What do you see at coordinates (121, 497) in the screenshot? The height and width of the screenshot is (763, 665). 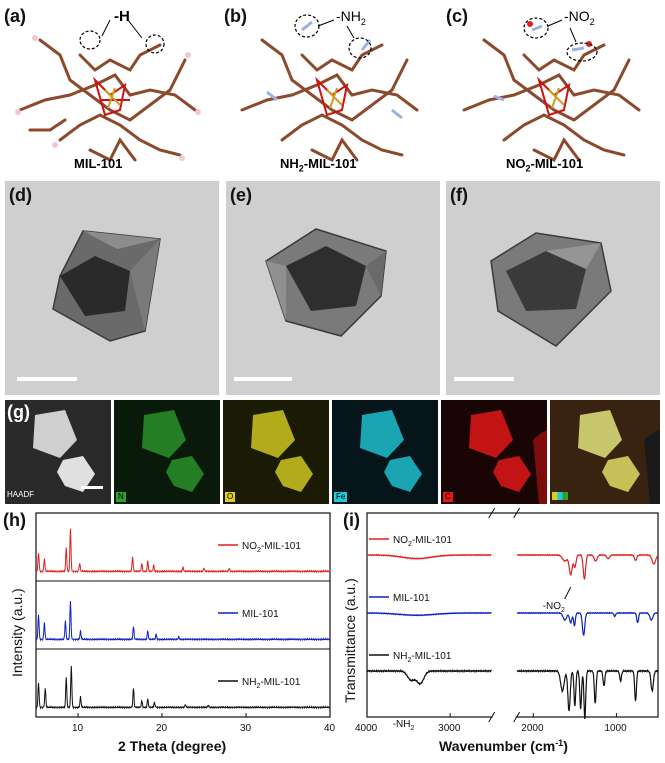 I see `map-label-n: N` at bounding box center [121, 497].